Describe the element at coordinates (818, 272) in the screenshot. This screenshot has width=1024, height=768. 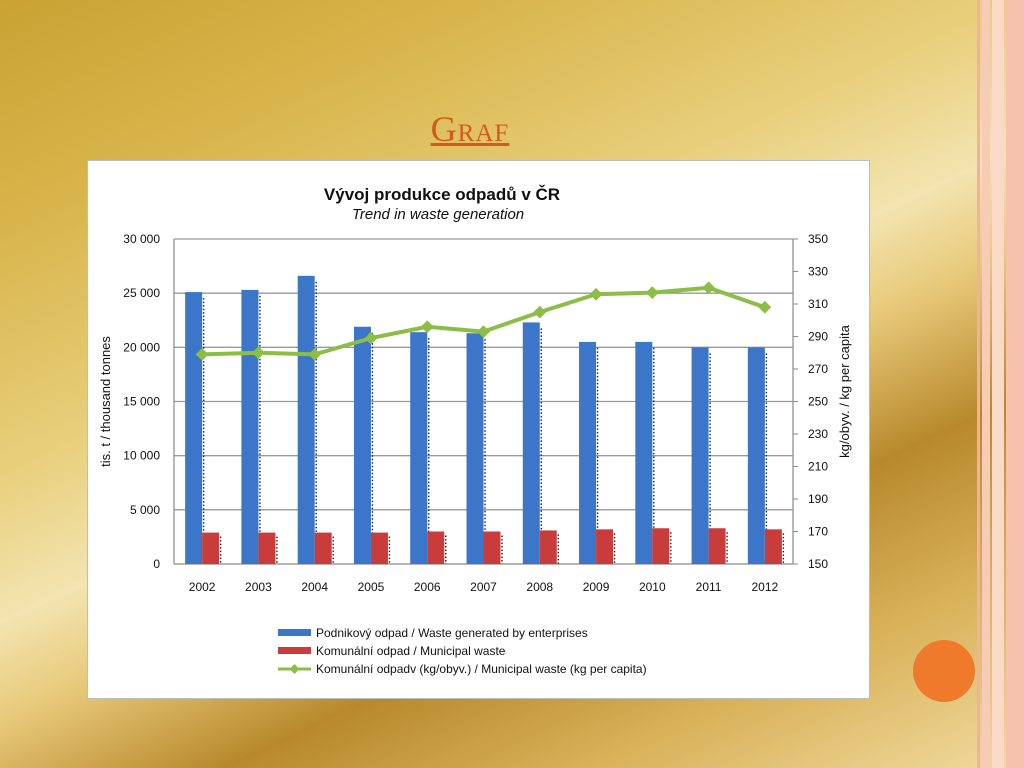
I see `y2-tick-label: 330` at that location.